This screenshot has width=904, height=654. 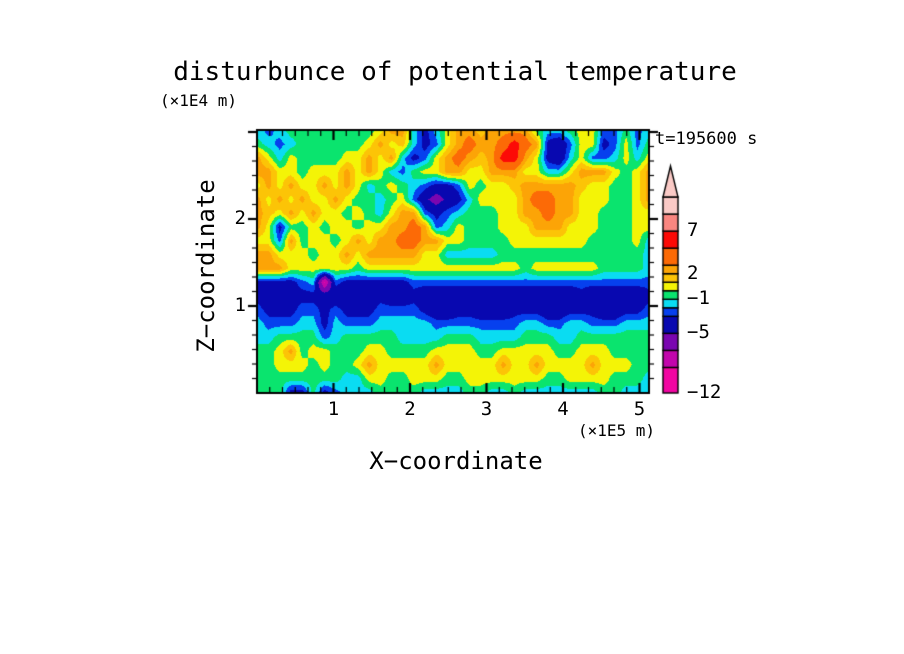 What do you see at coordinates (206, 266) in the screenshot?
I see `y-axis-title: Z−coordinate` at bounding box center [206, 266].